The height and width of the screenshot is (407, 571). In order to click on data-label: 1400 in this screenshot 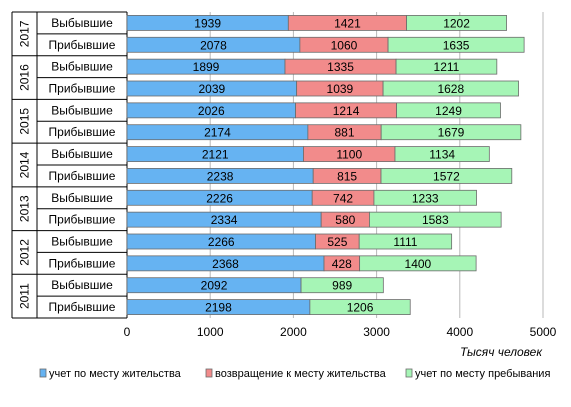, I will do `click(418, 264)`.